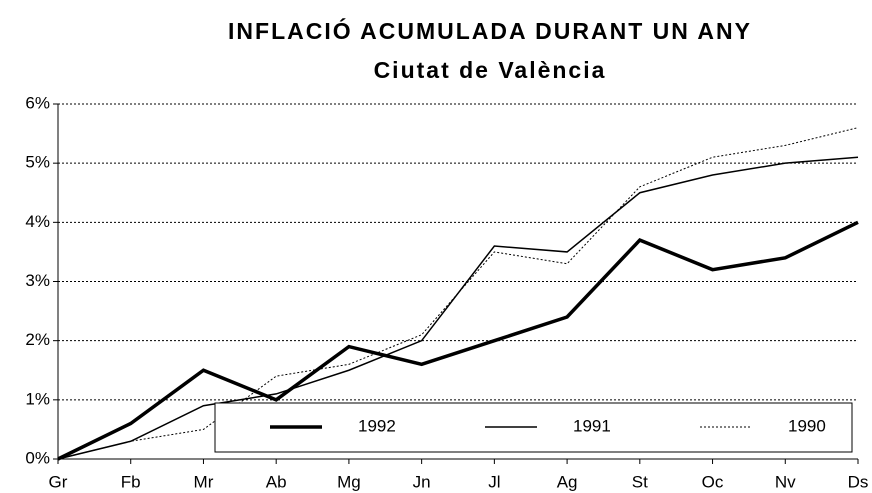 The width and height of the screenshot is (872, 493). I want to click on x-tick-label: St, so click(640, 481).